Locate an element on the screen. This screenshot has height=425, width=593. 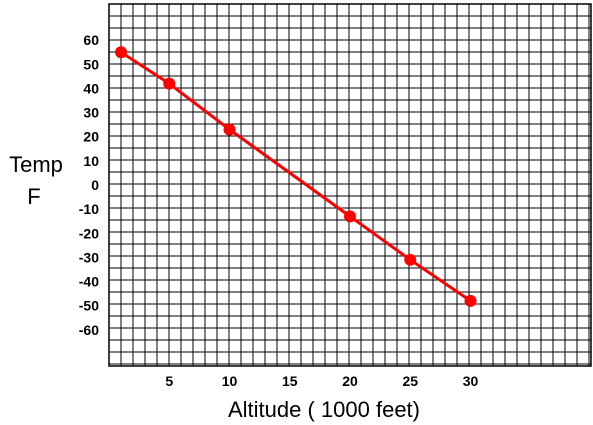
y-tick-labels: 60 50 40 30 20 10 0 -10 -20 -30 -40 -50 -60 is located at coordinates (89, 185).